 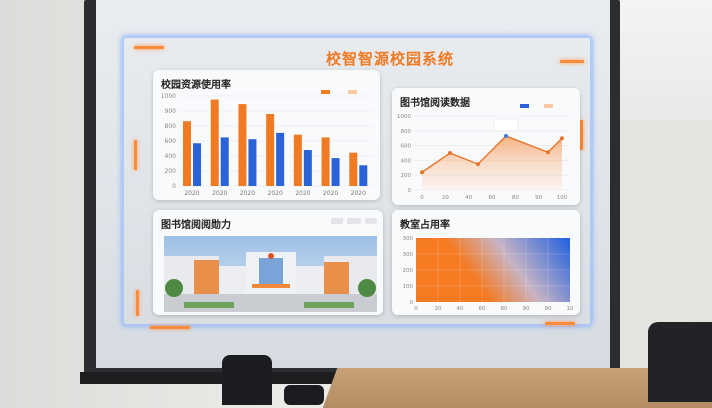 What do you see at coordinates (196, 225) in the screenshot?
I see `panel-title: 图书馆阅阅勋力` at bounding box center [196, 225].